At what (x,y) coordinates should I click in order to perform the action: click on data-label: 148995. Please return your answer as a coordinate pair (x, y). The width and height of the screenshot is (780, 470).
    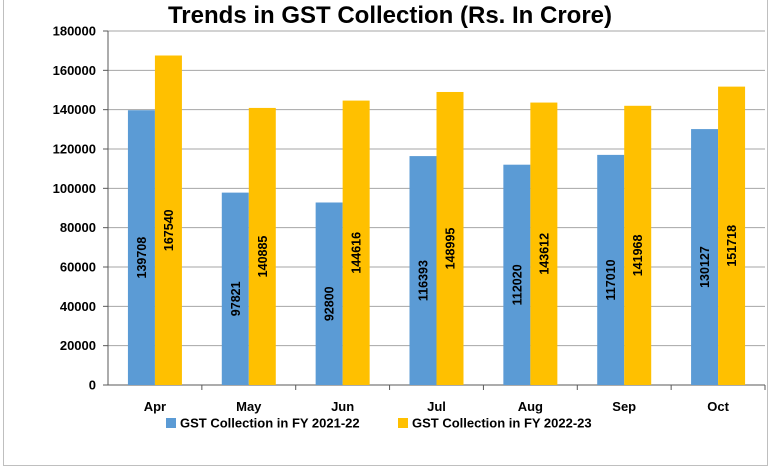
    Looking at the image, I should click on (451, 249).